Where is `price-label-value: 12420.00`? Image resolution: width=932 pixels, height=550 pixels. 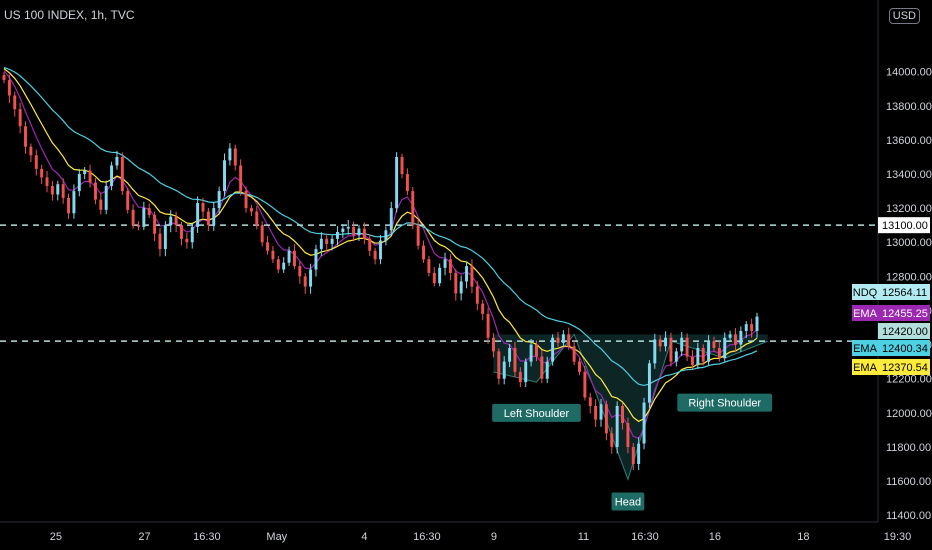
price-label-value: 12420.00 is located at coordinates (905, 332).